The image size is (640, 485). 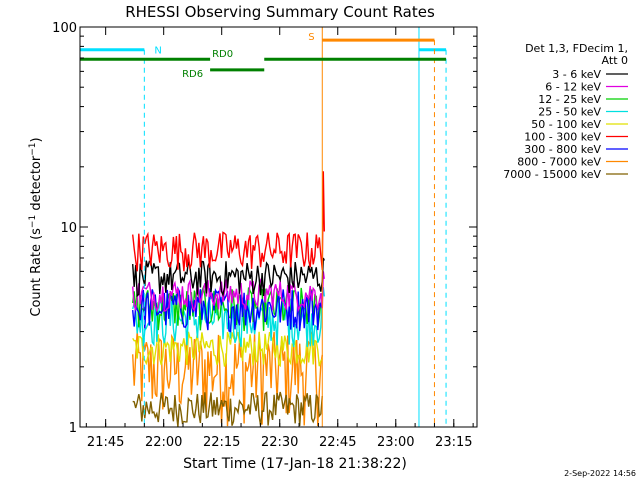 What do you see at coordinates (576, 48) in the screenshot?
I see `legend-header-1: Det 1,3, FDecim 1,` at bounding box center [576, 48].